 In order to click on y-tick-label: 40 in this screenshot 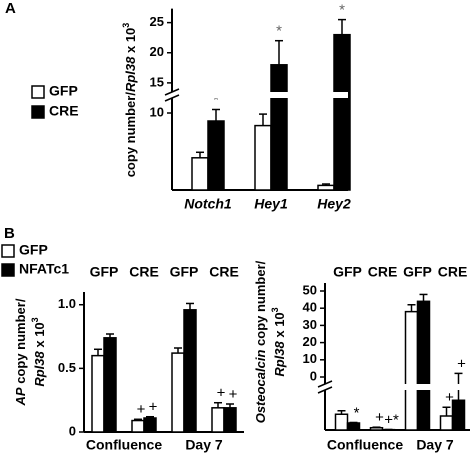, I will do `click(310, 307)`.